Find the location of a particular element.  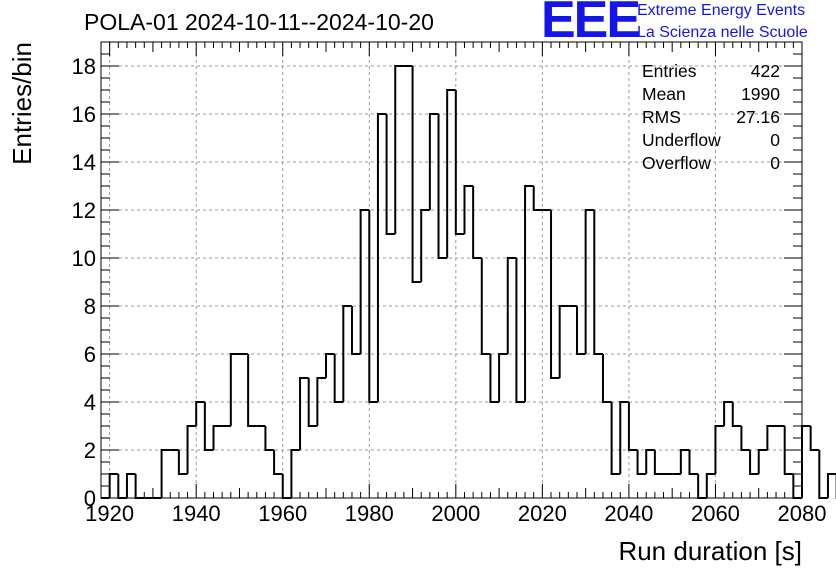

x-axis-label: Run duration [s] is located at coordinates (710, 551).